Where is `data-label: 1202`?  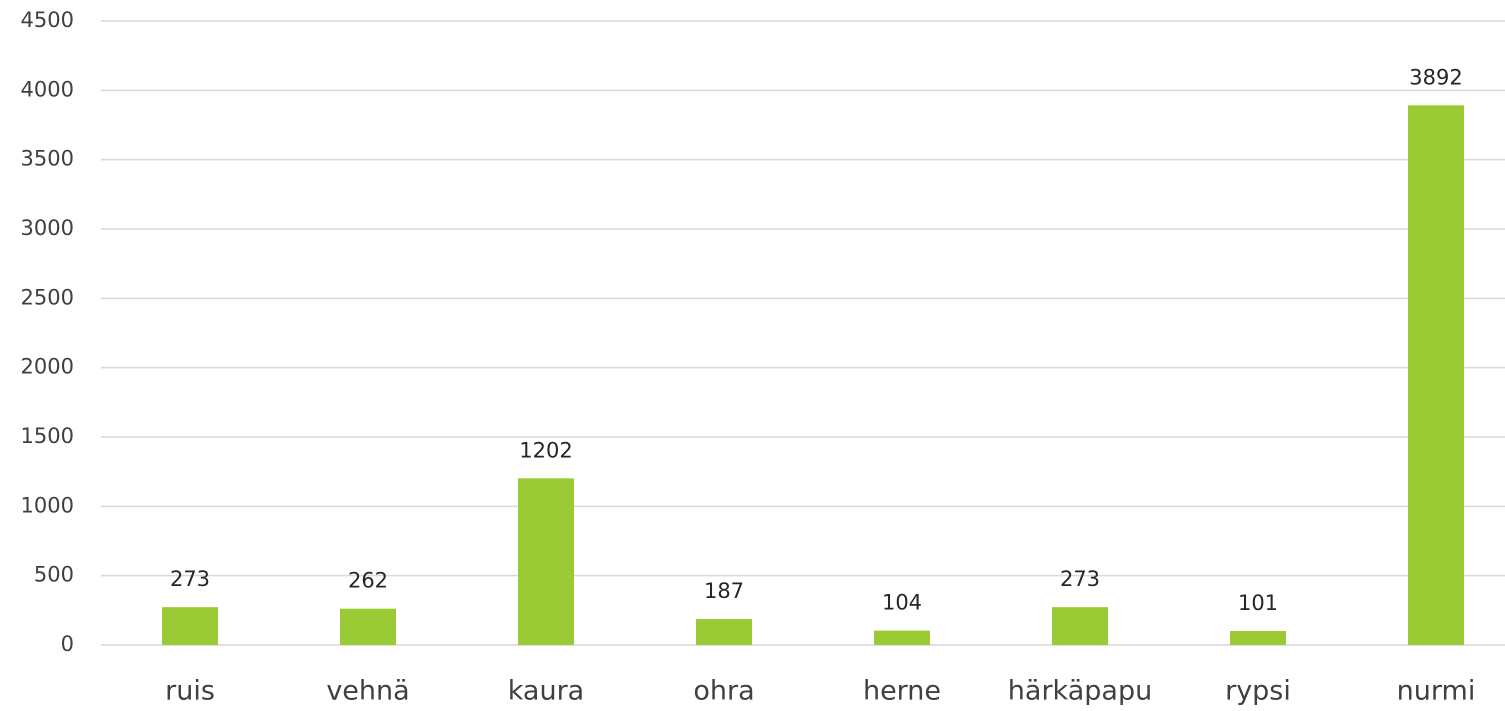
data-label: 1202 is located at coordinates (545, 450).